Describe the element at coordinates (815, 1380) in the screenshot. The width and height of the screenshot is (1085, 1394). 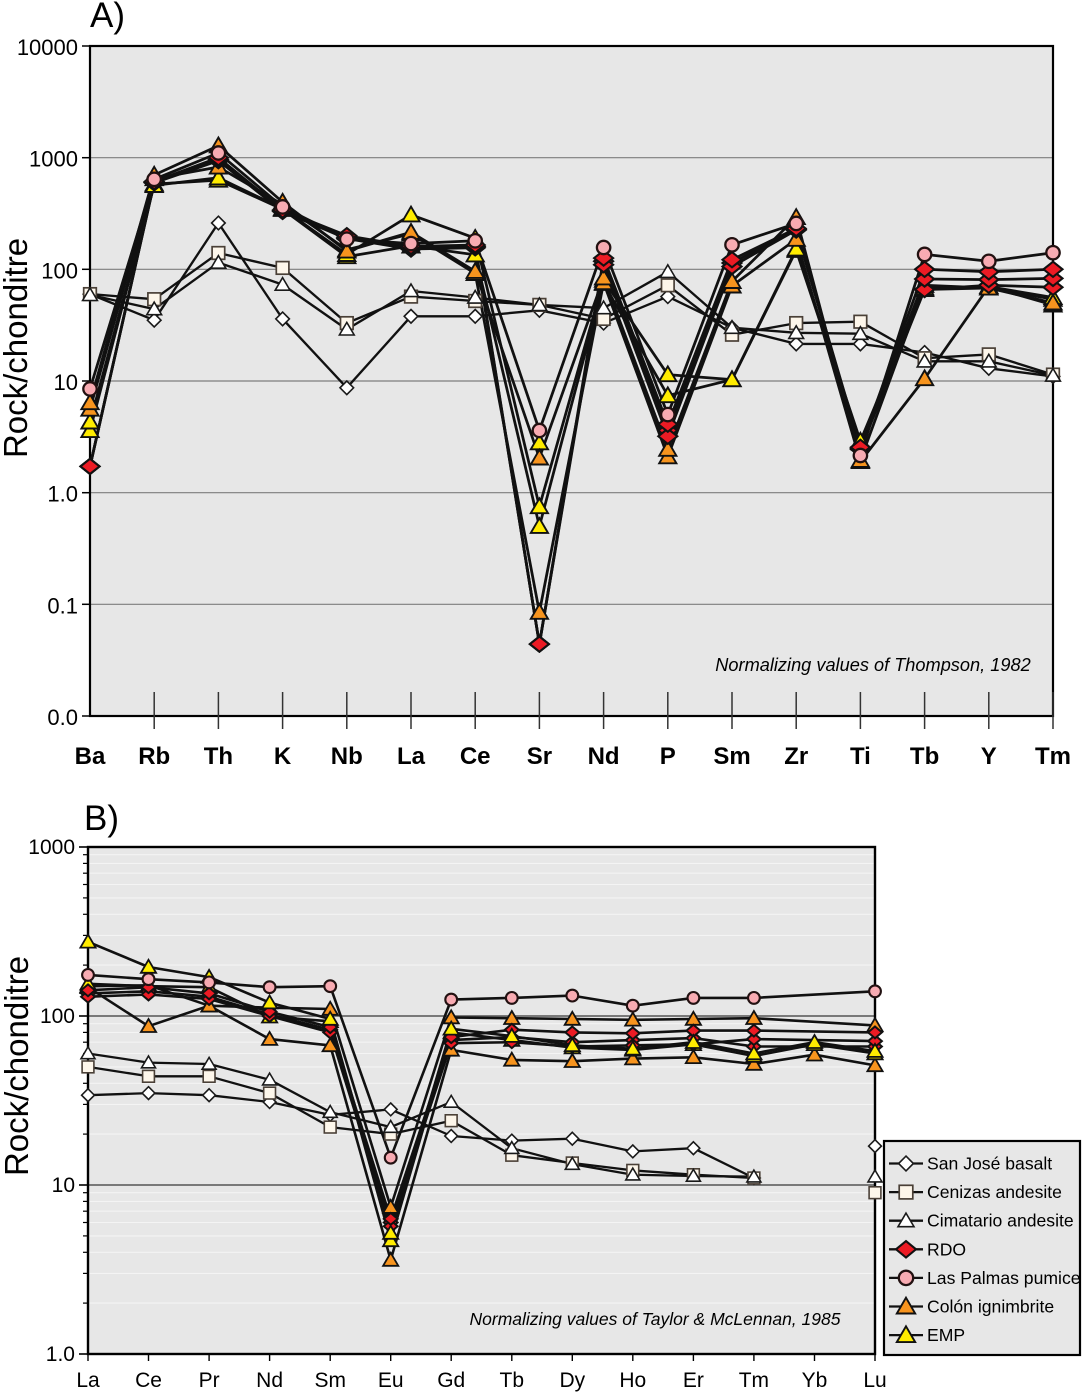
I see `svg-text: Yb` at that location.